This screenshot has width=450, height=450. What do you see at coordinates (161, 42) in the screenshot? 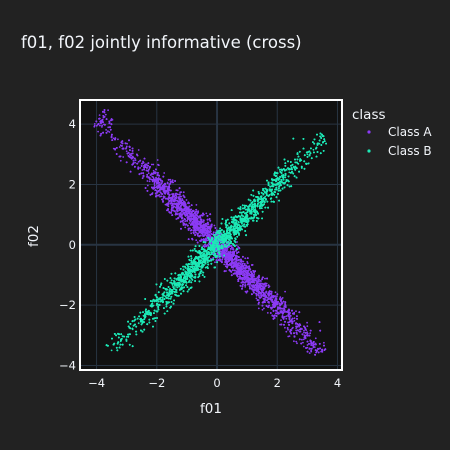
I see `chart-title: f01, f02 jointly informative (cross)` at bounding box center [161, 42].